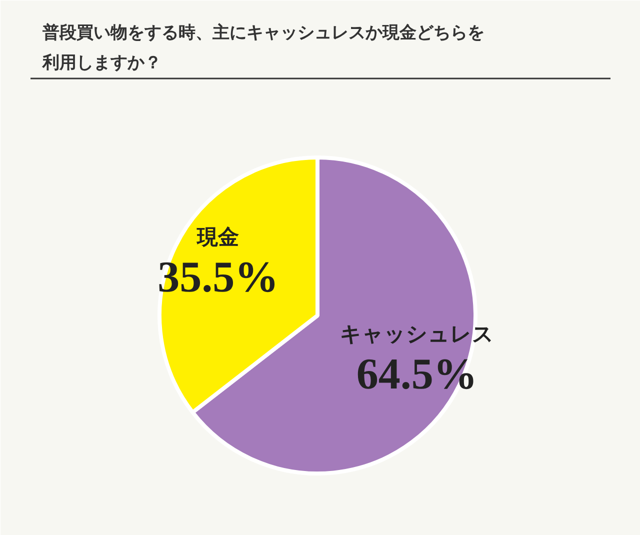 The width and height of the screenshot is (640, 535). Describe the element at coordinates (218, 236) in the screenshot. I see `slice-label: 現金` at that location.